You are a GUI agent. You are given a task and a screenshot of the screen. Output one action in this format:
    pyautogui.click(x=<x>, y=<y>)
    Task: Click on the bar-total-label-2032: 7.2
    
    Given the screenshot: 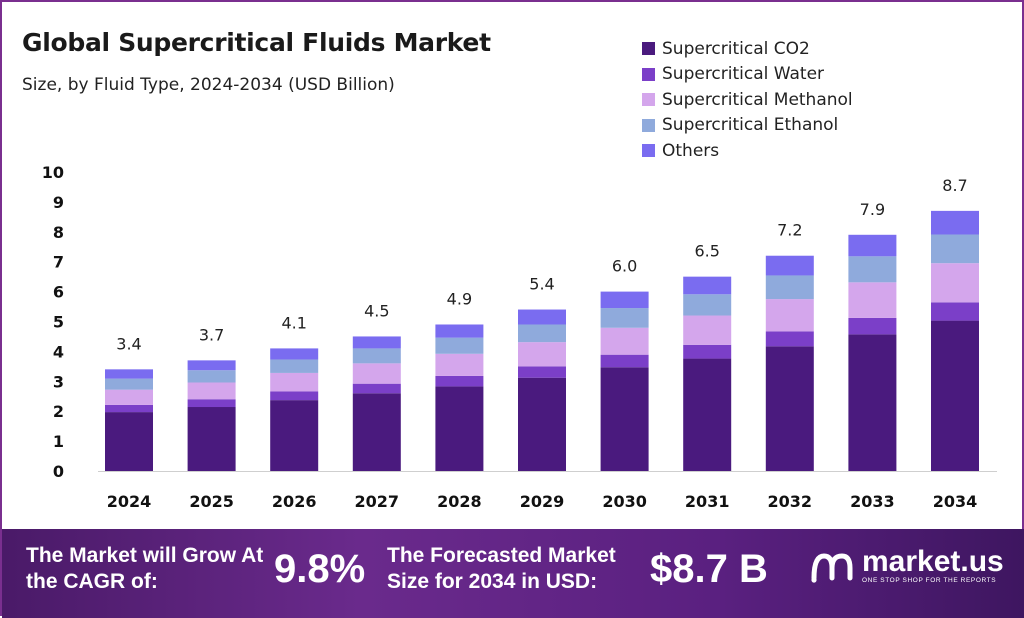 What is the action you would take?
    pyautogui.click(x=789, y=230)
    